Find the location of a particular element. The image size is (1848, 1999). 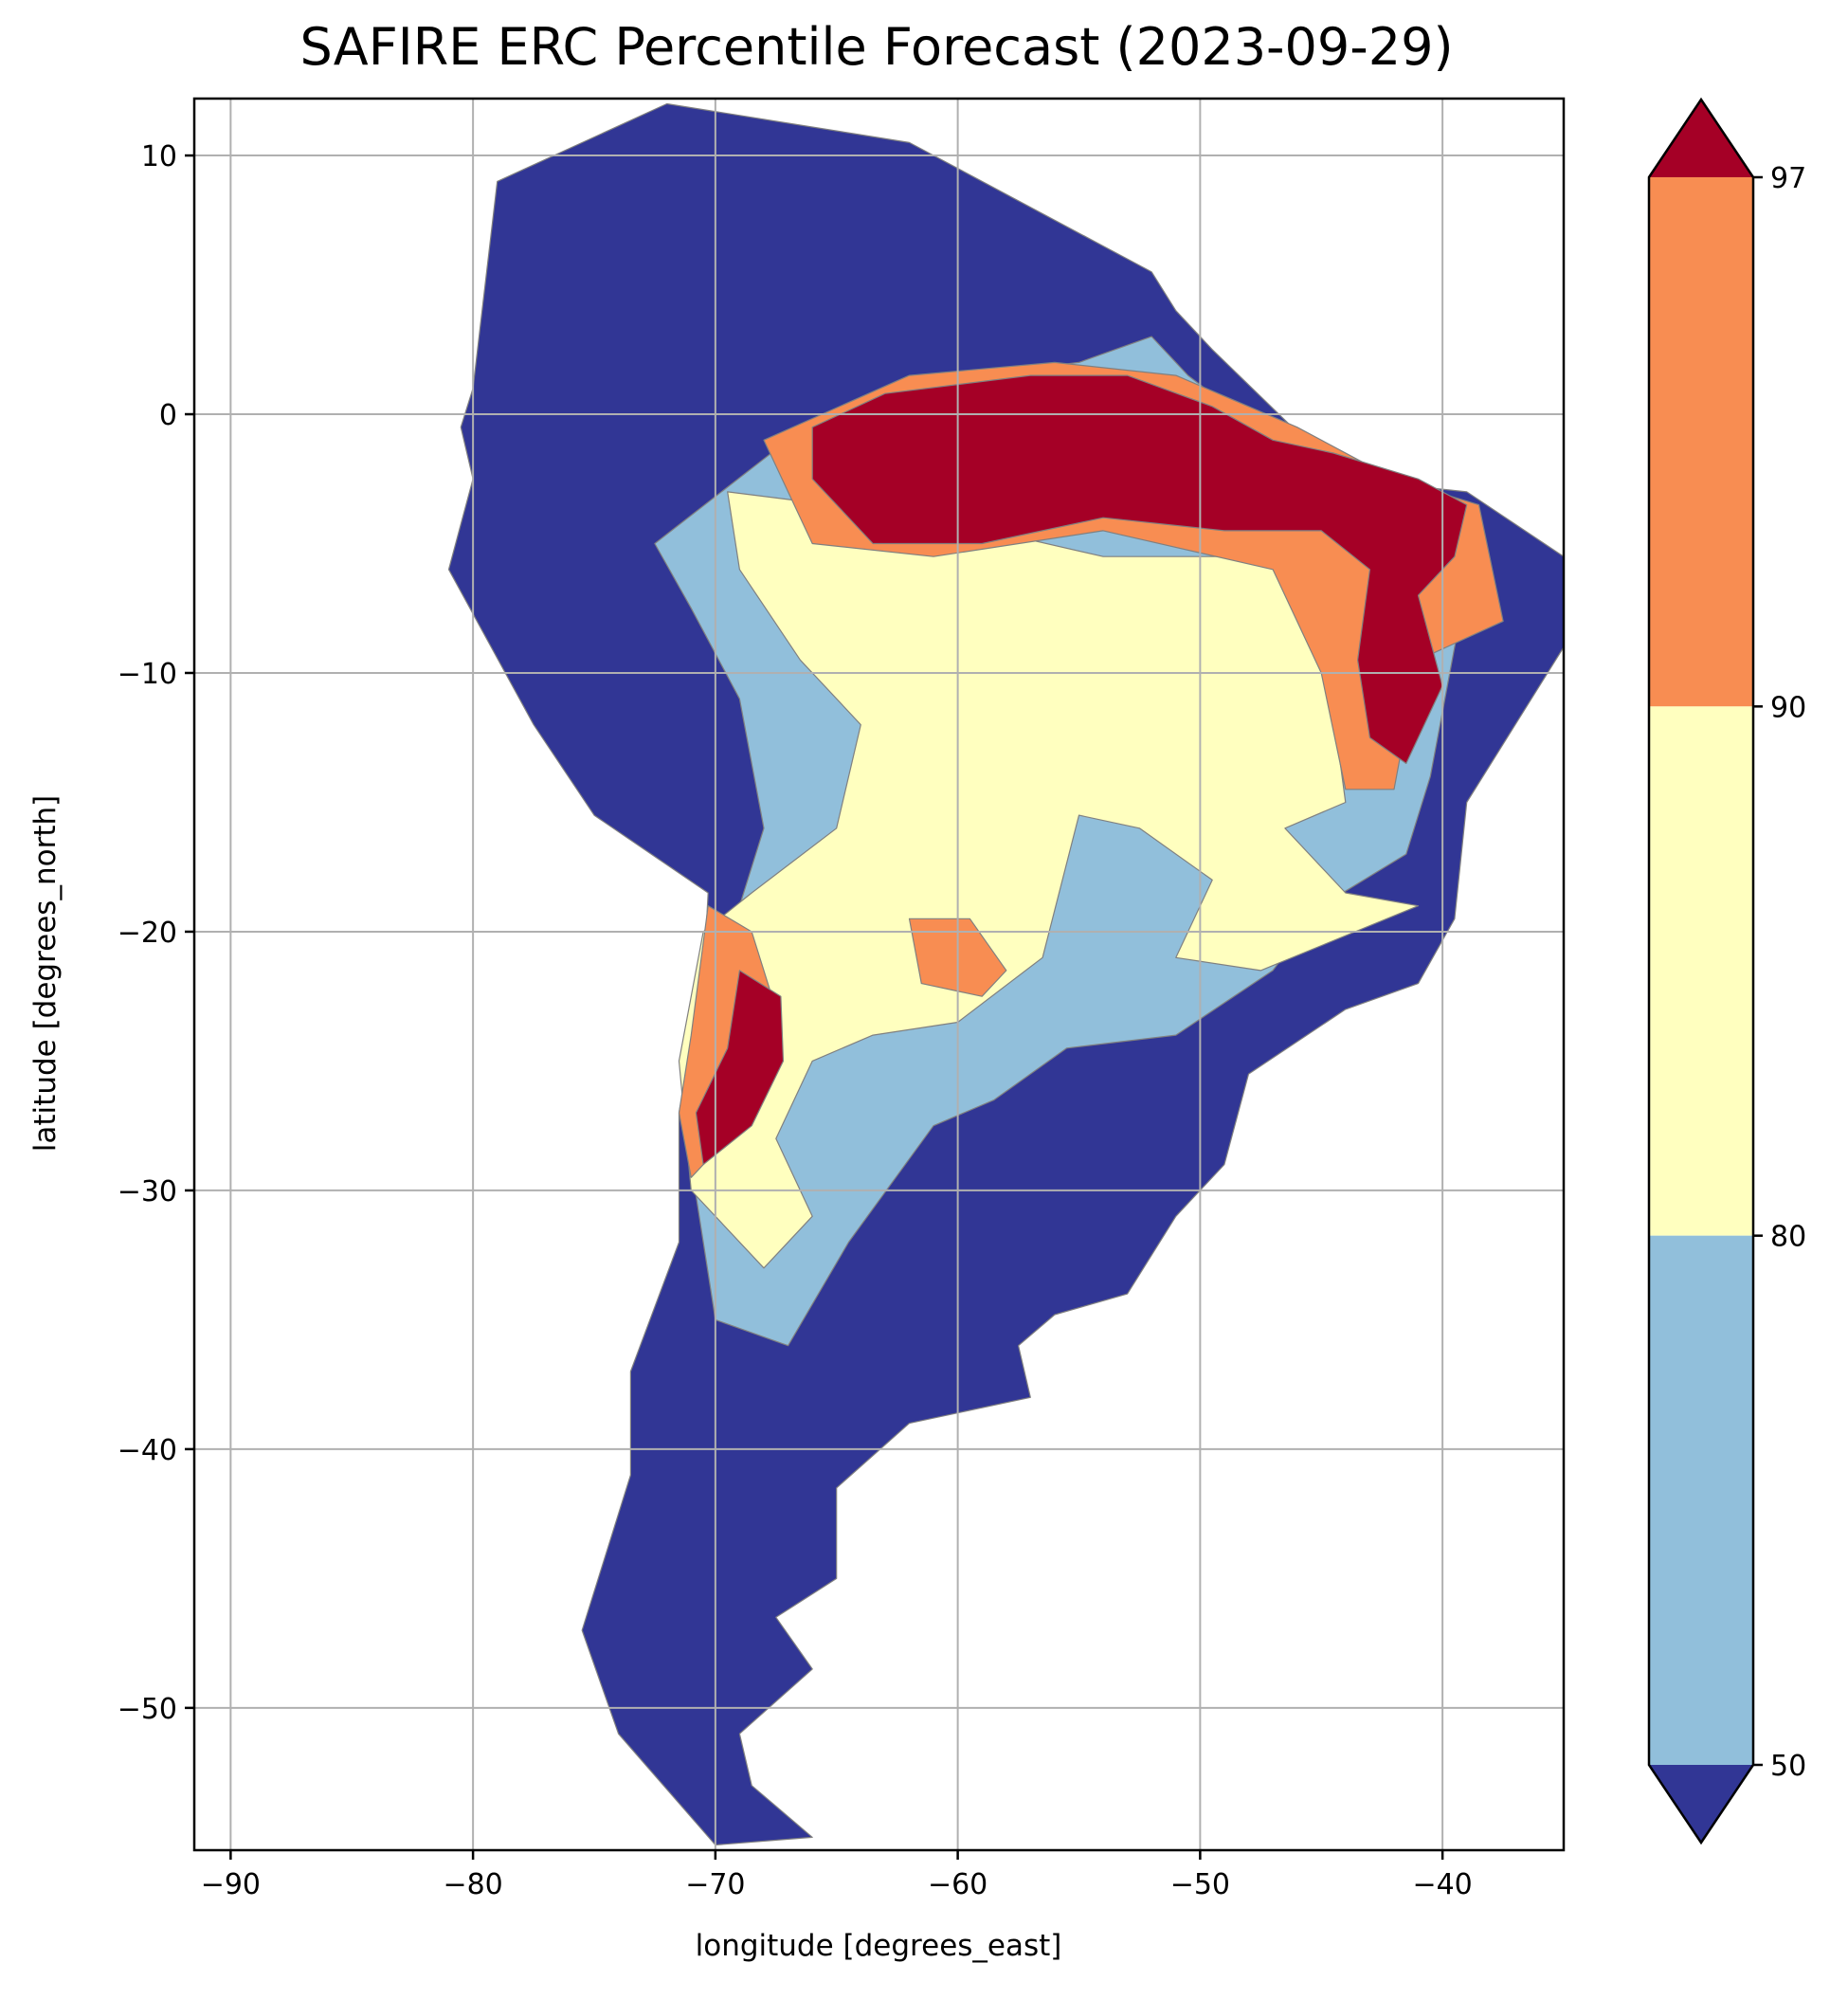

y-tick-label: −20 is located at coordinates (147, 934).